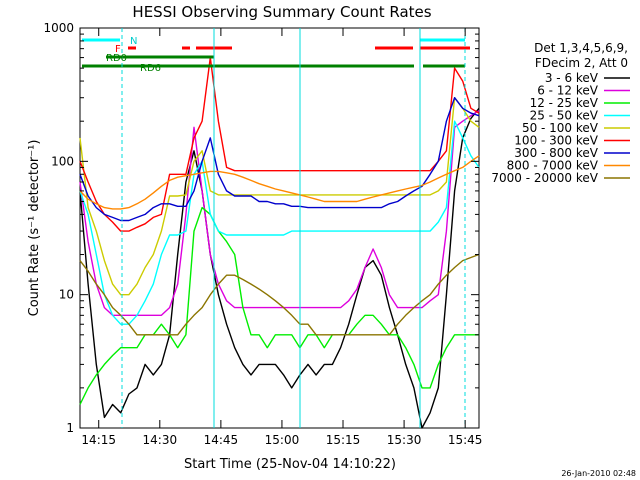 This screenshot has width=640, height=480. Describe the element at coordinates (150, 68) in the screenshot. I see `flag-label-rd6: RD6` at that location.